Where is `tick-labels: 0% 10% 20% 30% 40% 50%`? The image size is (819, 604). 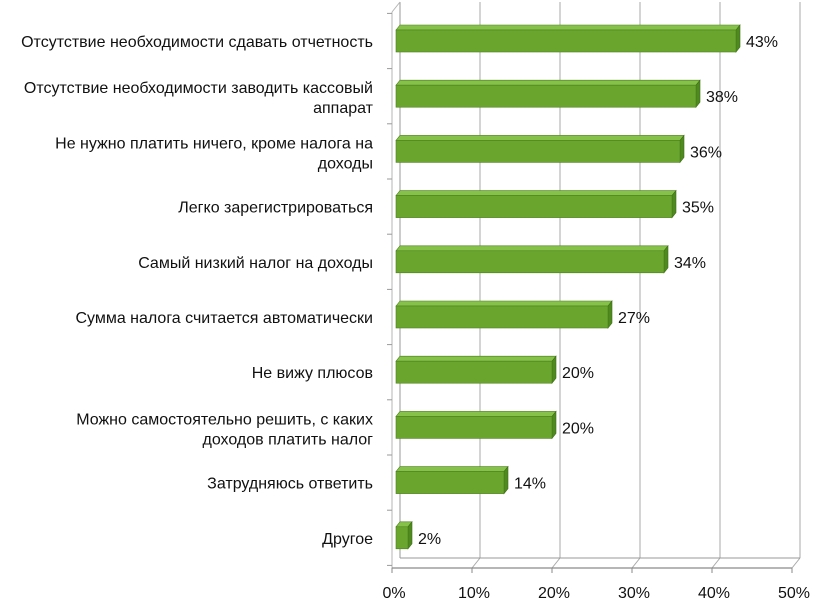 tick-labels: 0% 10% 20% 30% 40% 50% is located at coordinates (596, 593).